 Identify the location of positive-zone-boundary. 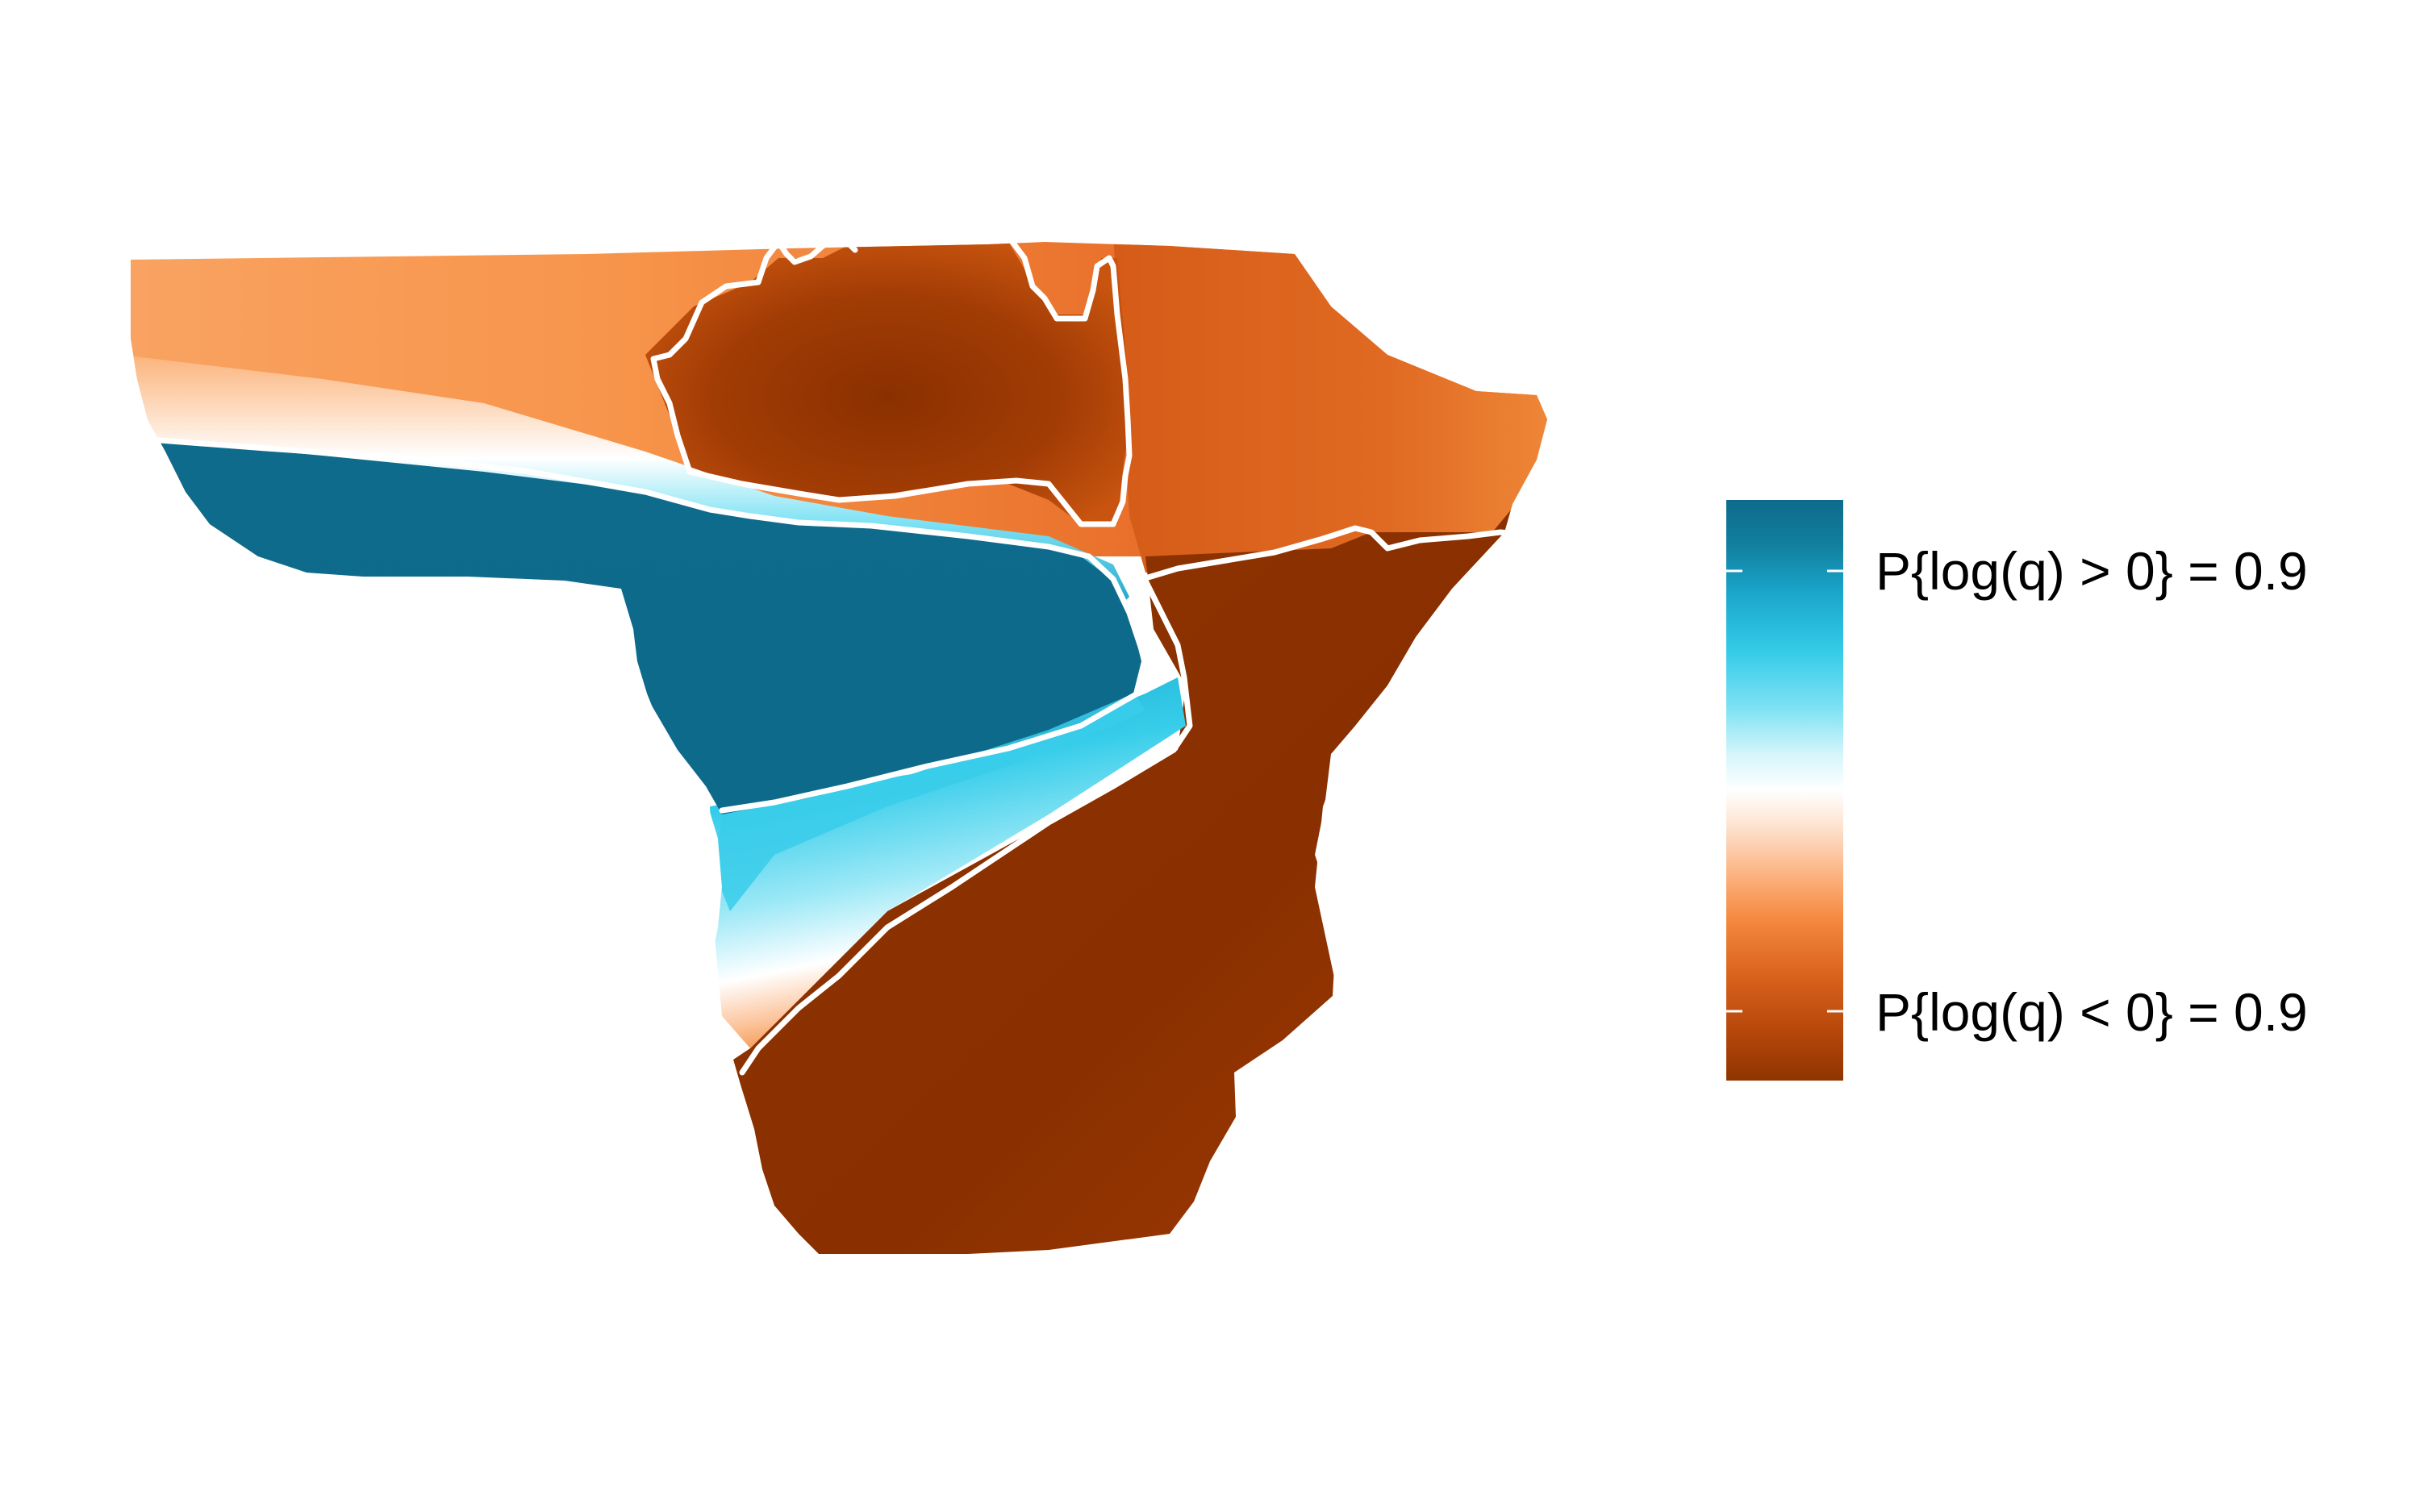
(647, 625).